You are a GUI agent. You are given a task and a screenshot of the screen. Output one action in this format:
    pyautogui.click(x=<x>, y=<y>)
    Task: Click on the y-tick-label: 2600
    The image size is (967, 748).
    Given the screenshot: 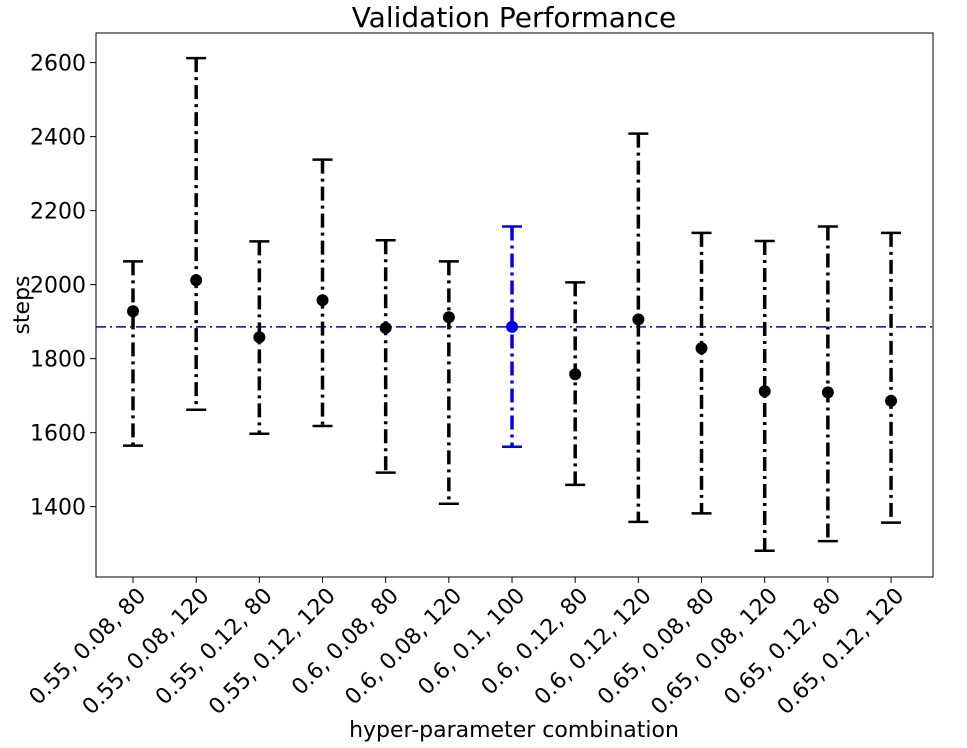 What is the action you would take?
    pyautogui.click(x=58, y=64)
    